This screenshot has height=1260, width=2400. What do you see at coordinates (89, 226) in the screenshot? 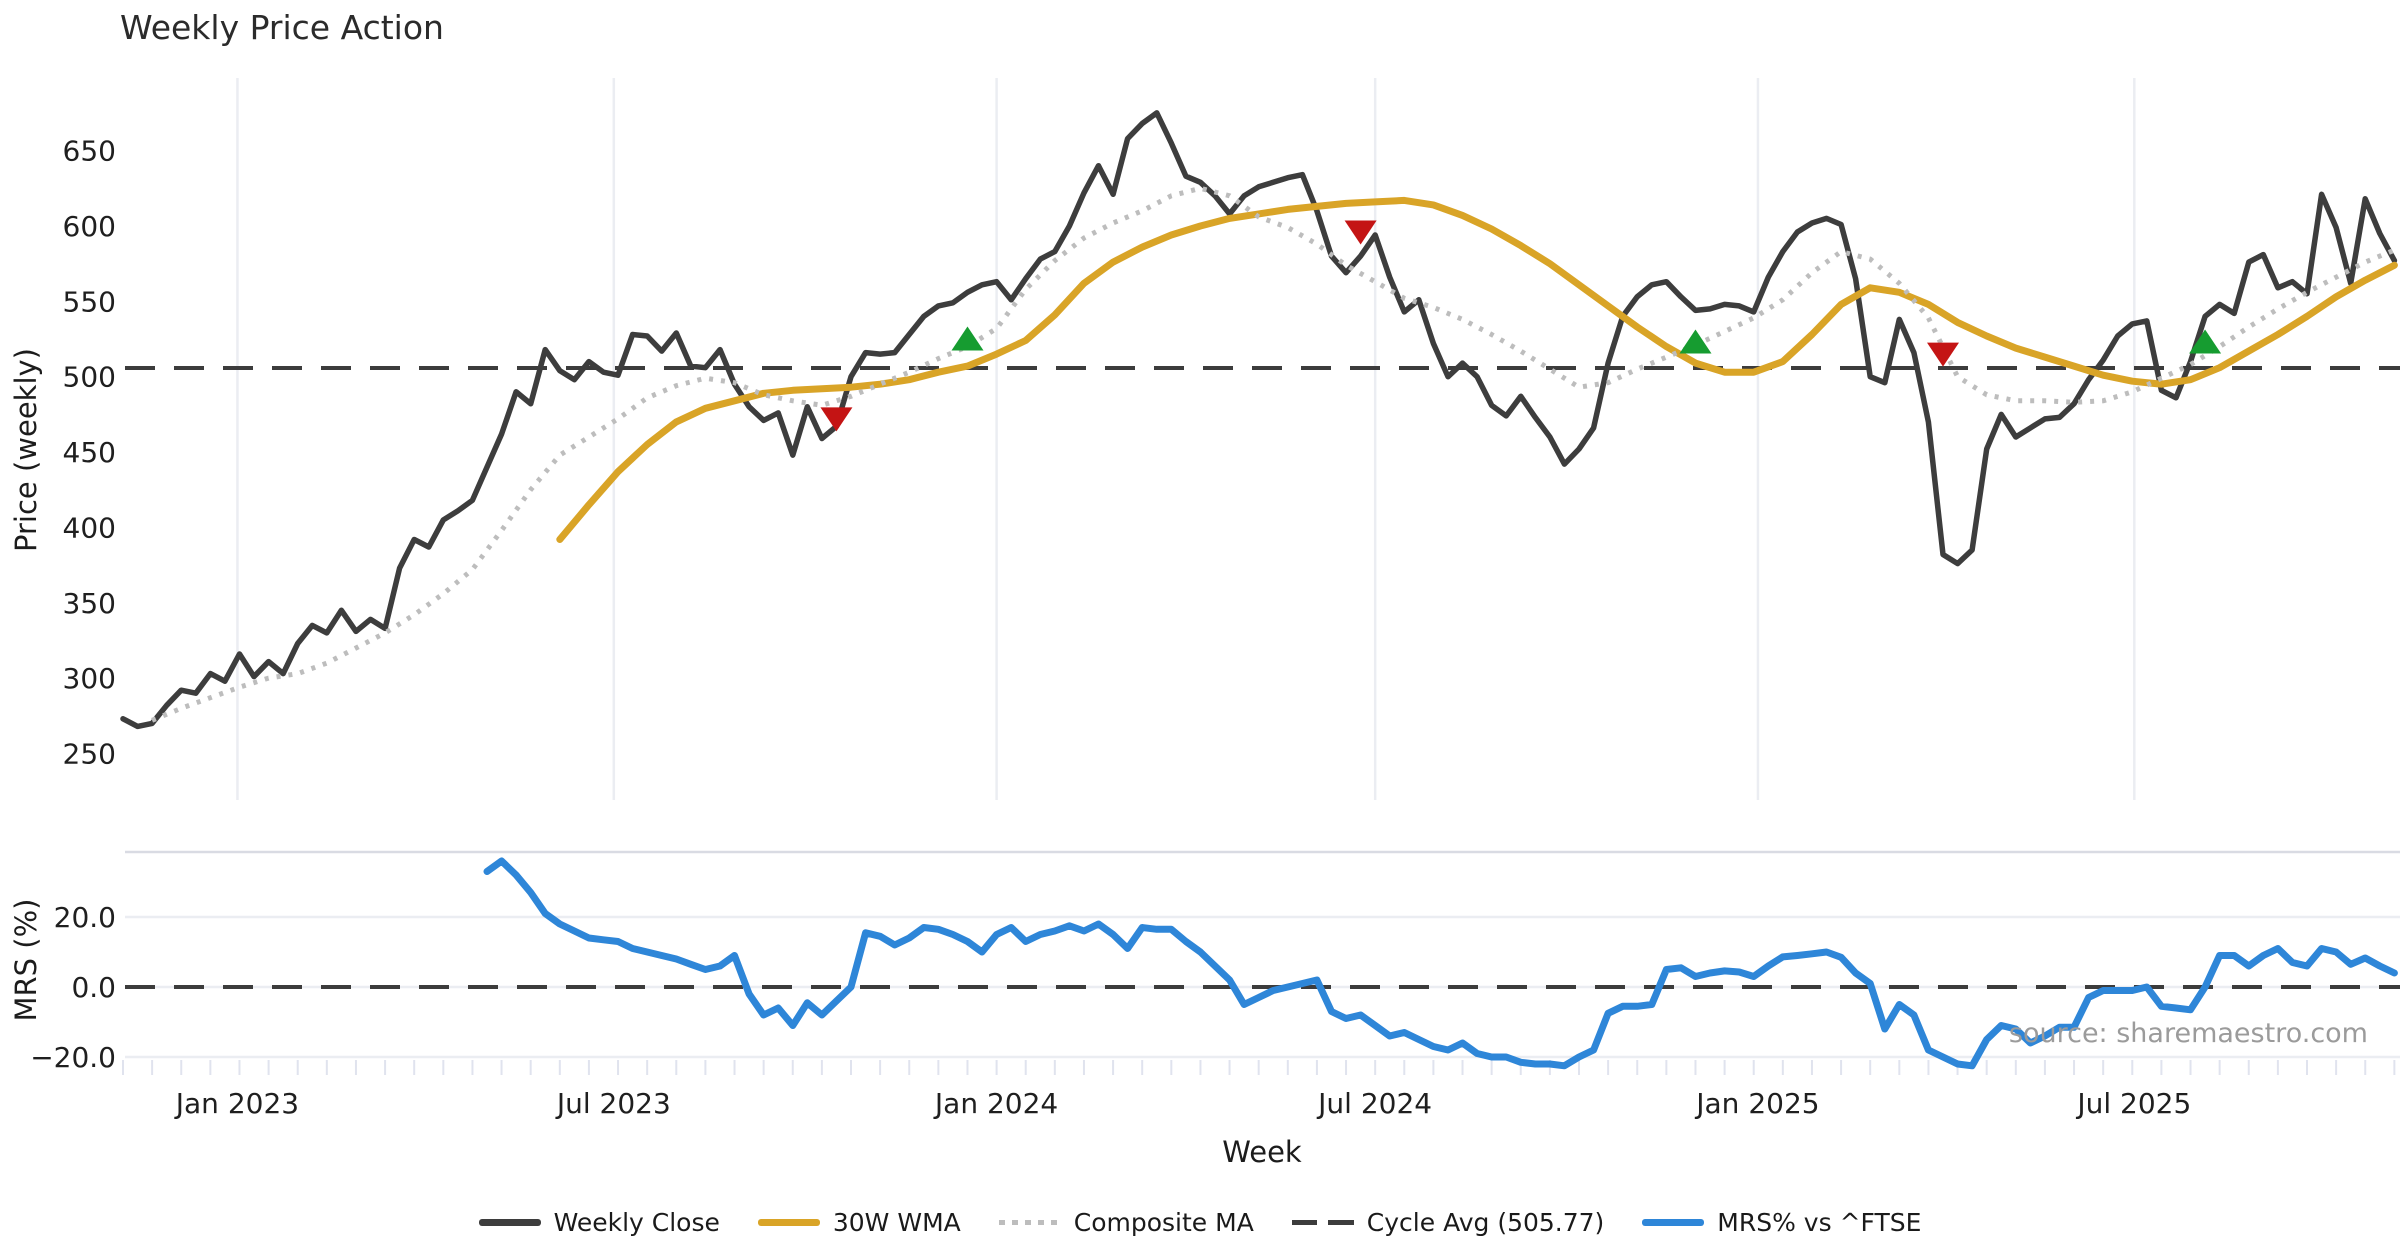
I see `price-tick-label: 600` at bounding box center [89, 226].